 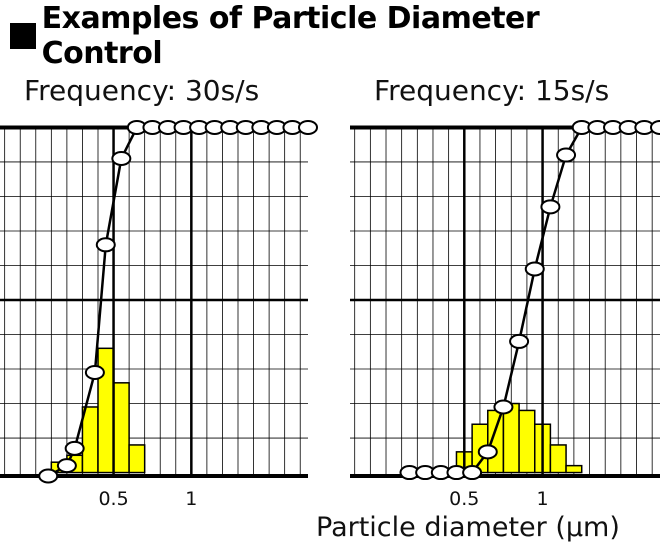 I want to click on x-axis-label: Particle diameter (μm), so click(x=468, y=527).